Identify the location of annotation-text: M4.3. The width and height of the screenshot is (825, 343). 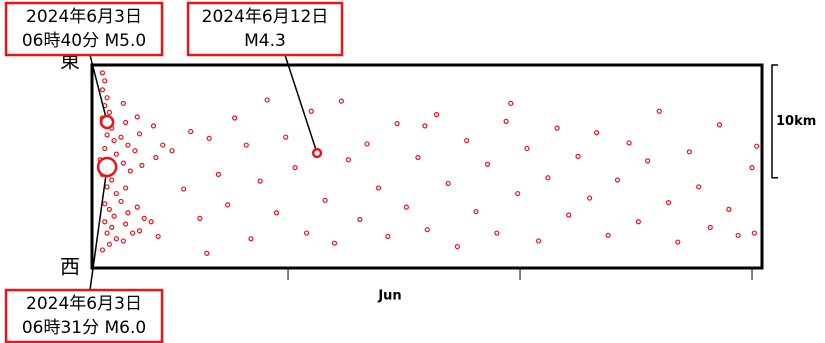
(265, 41).